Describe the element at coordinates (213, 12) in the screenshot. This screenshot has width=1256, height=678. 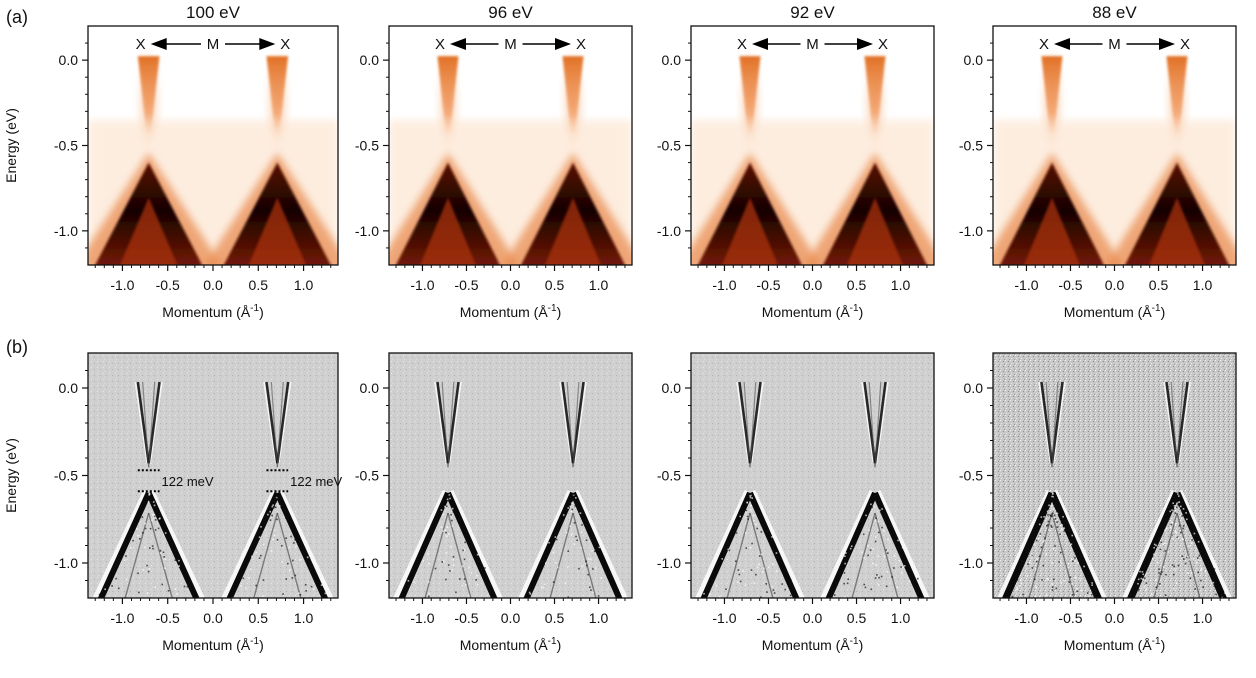
I see `panel-title: 100 eV` at that location.